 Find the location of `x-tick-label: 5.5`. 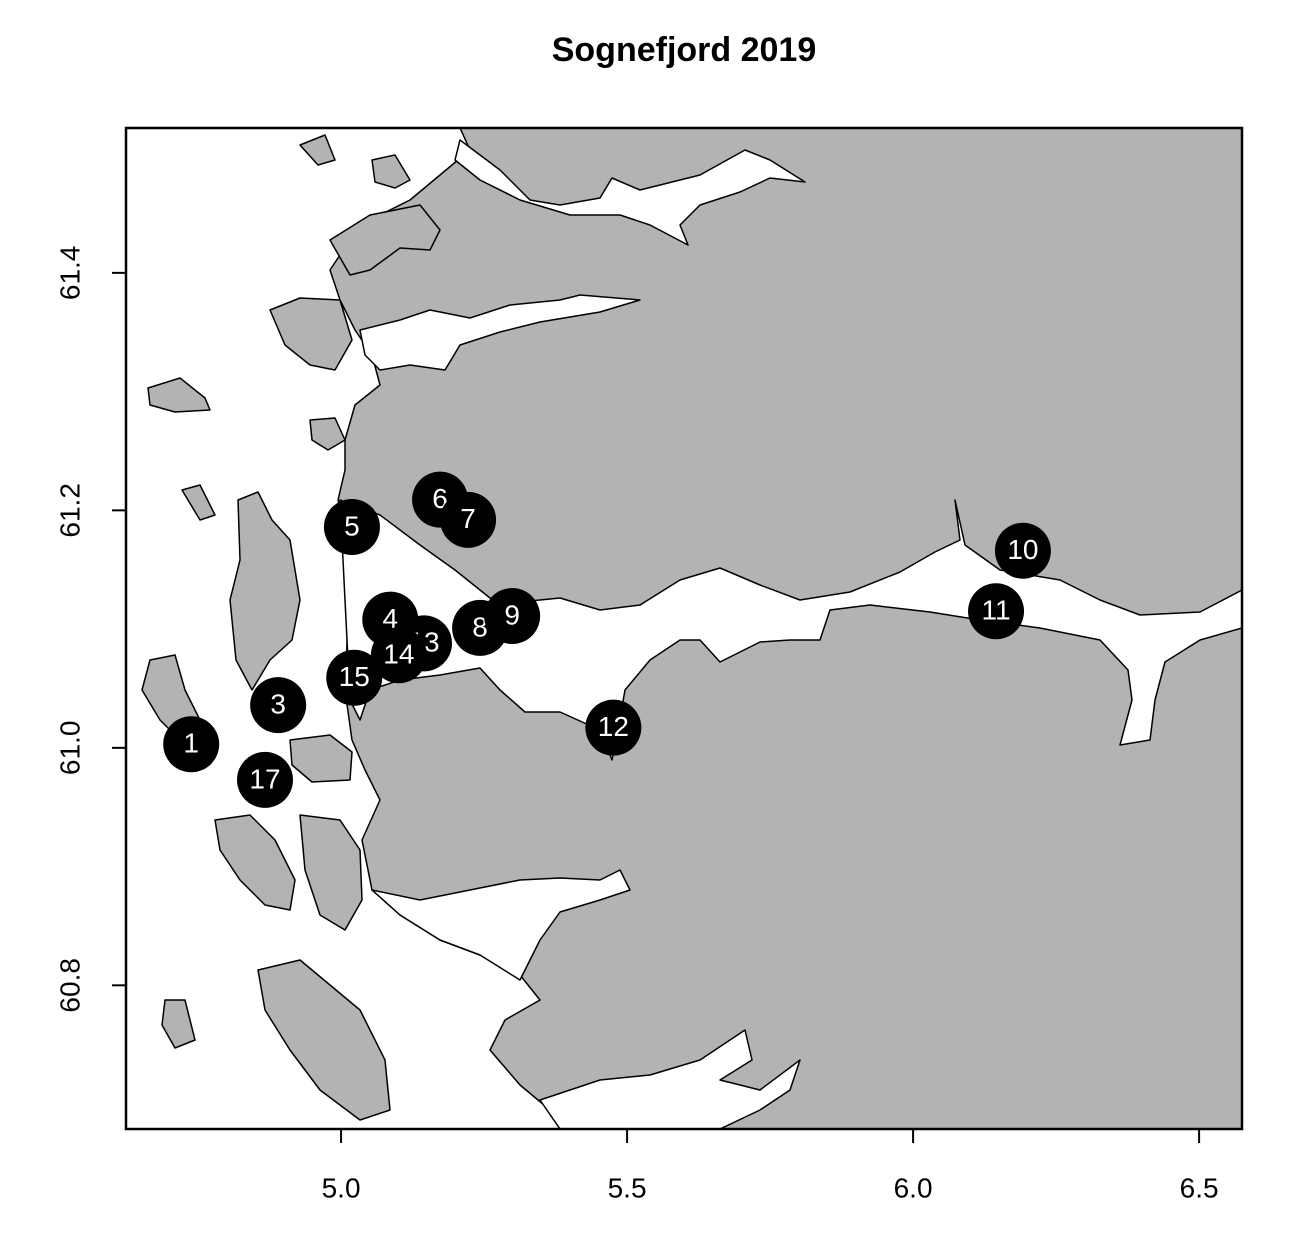

x-tick-label: 5.5 is located at coordinates (627, 1187).